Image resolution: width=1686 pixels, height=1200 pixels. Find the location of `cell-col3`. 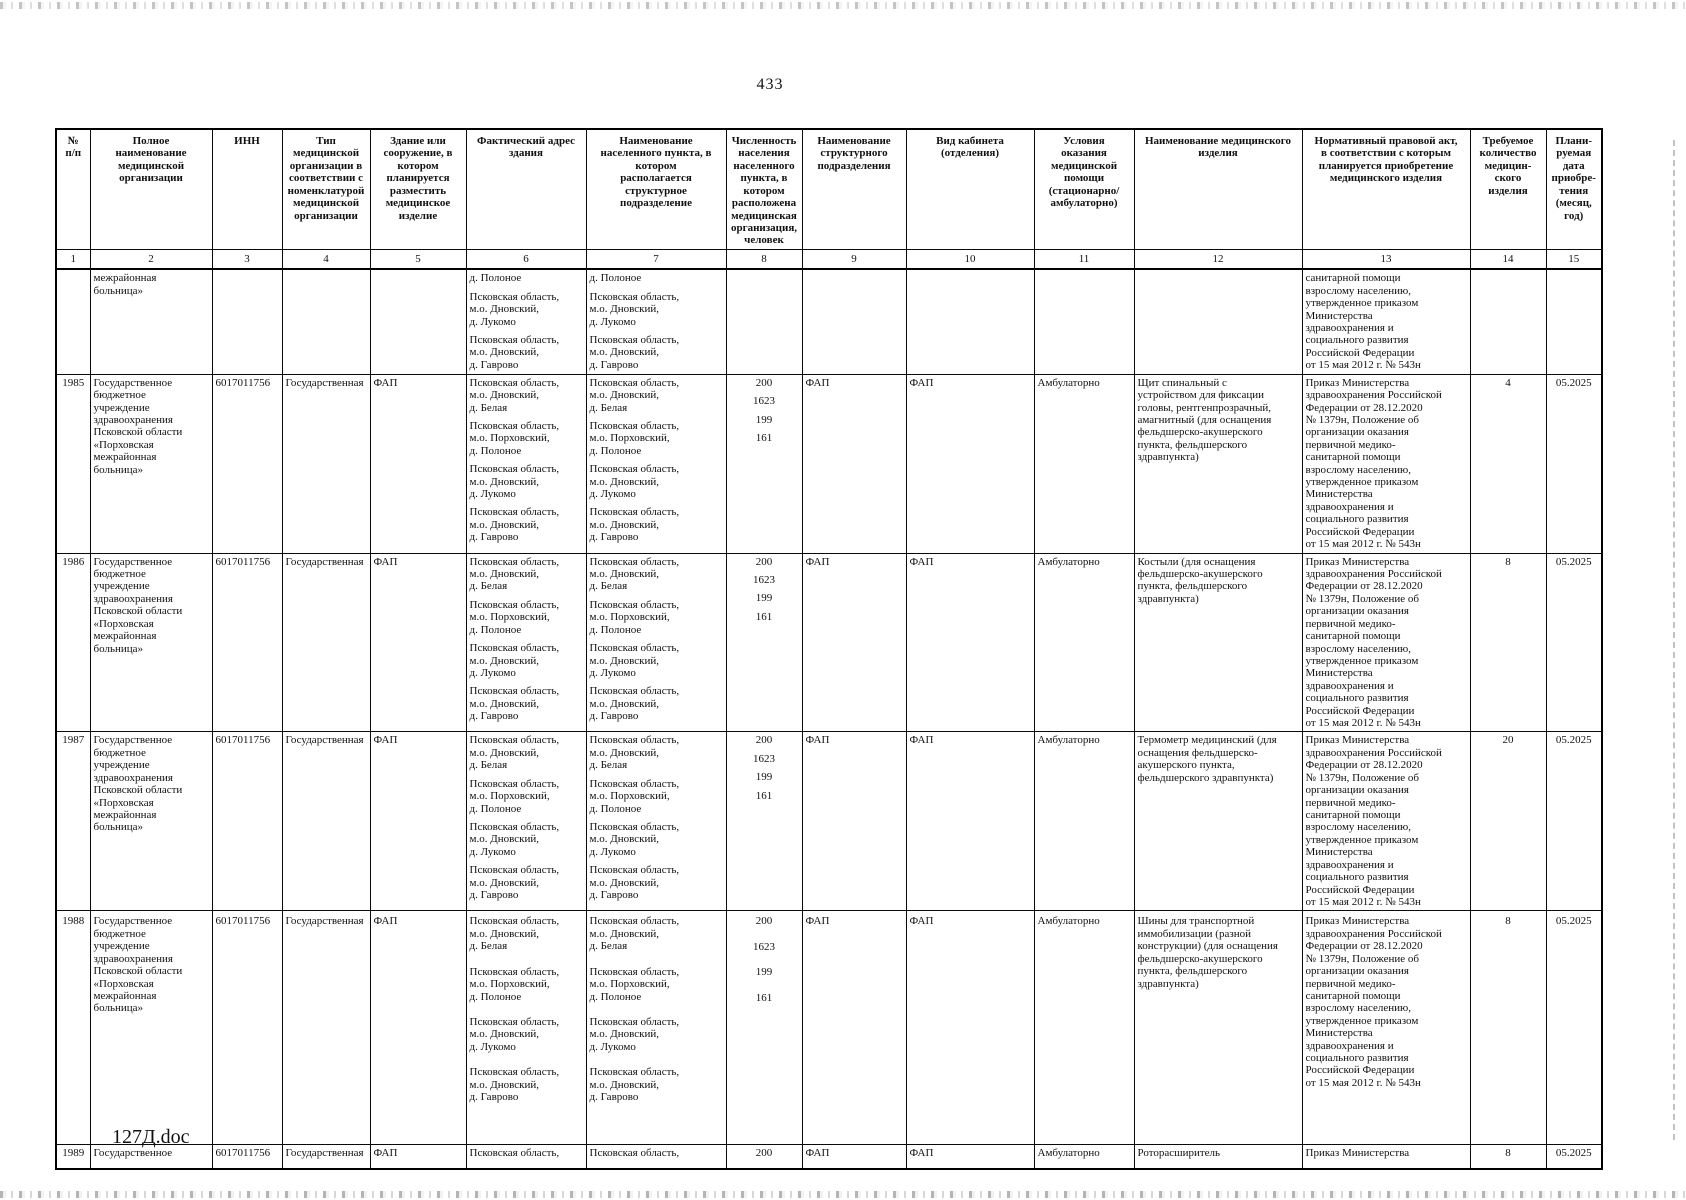

cell-col3 is located at coordinates (247, 321).